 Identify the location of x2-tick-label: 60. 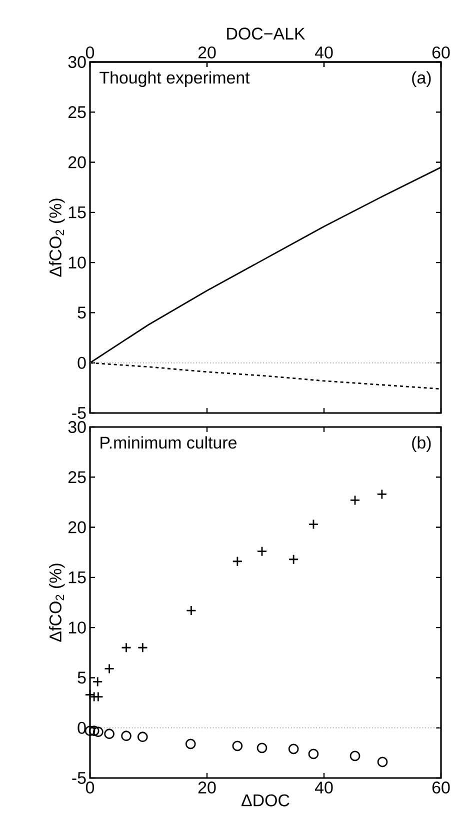
(441, 52).